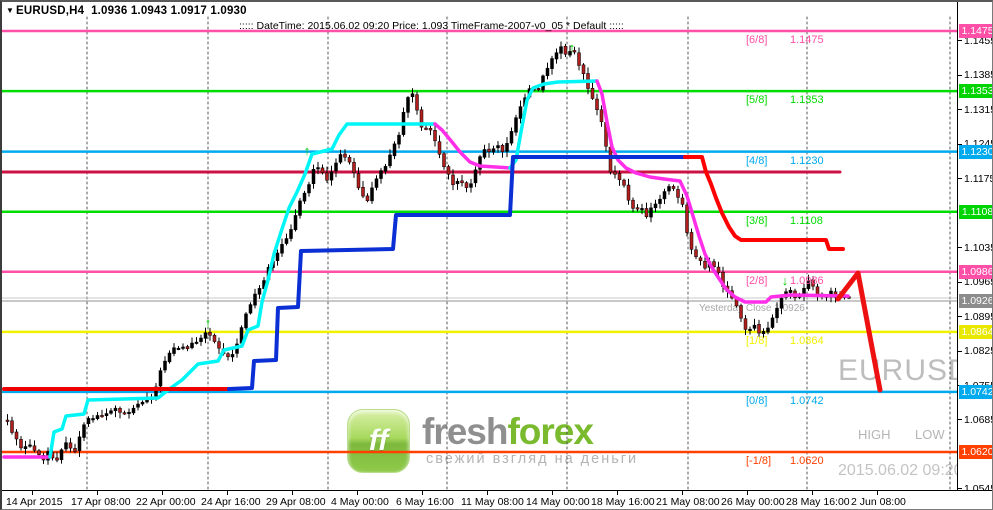 This screenshot has width=993, height=510. I want to click on yesterday-close-label: Yesterday Close 1.0926, so click(752, 308).